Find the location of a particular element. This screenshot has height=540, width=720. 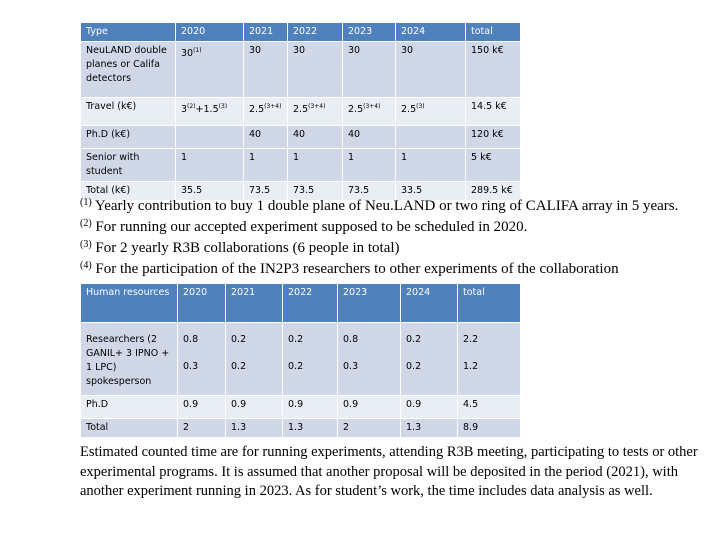

cell-text: 3 is located at coordinates (184, 109).